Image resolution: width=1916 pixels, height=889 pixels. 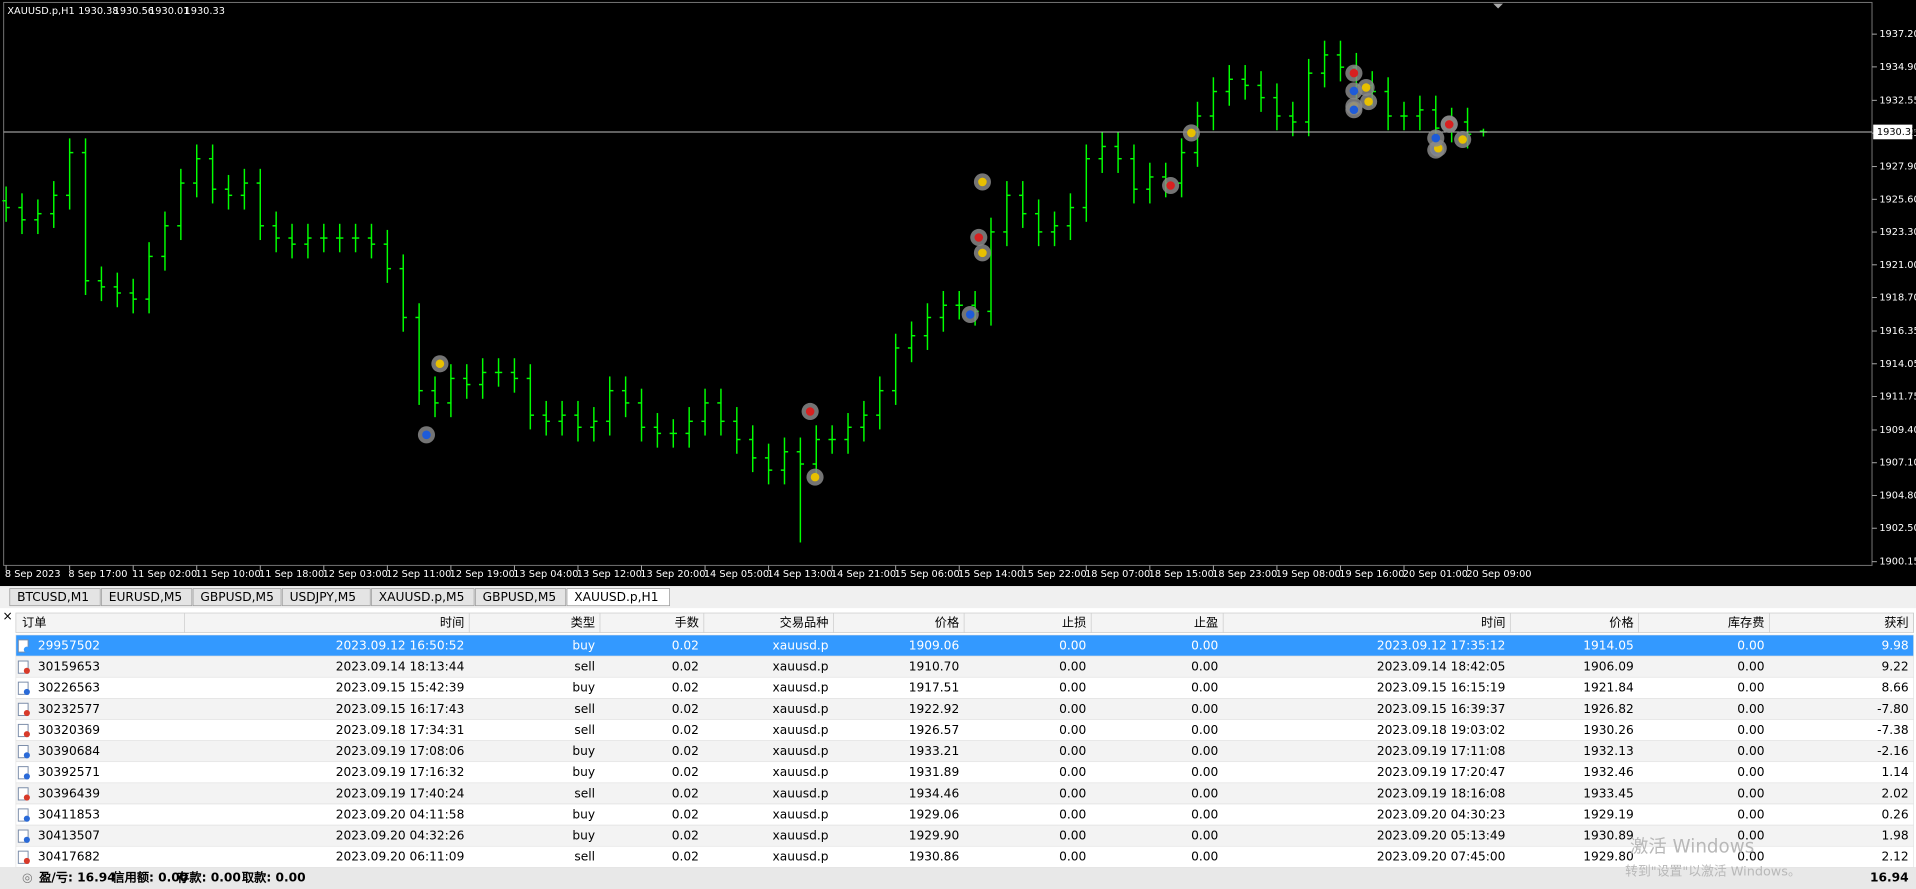 What do you see at coordinates (863, 574) in the screenshot?
I see `x-tick-label: 14 Sep 21:00` at bounding box center [863, 574].